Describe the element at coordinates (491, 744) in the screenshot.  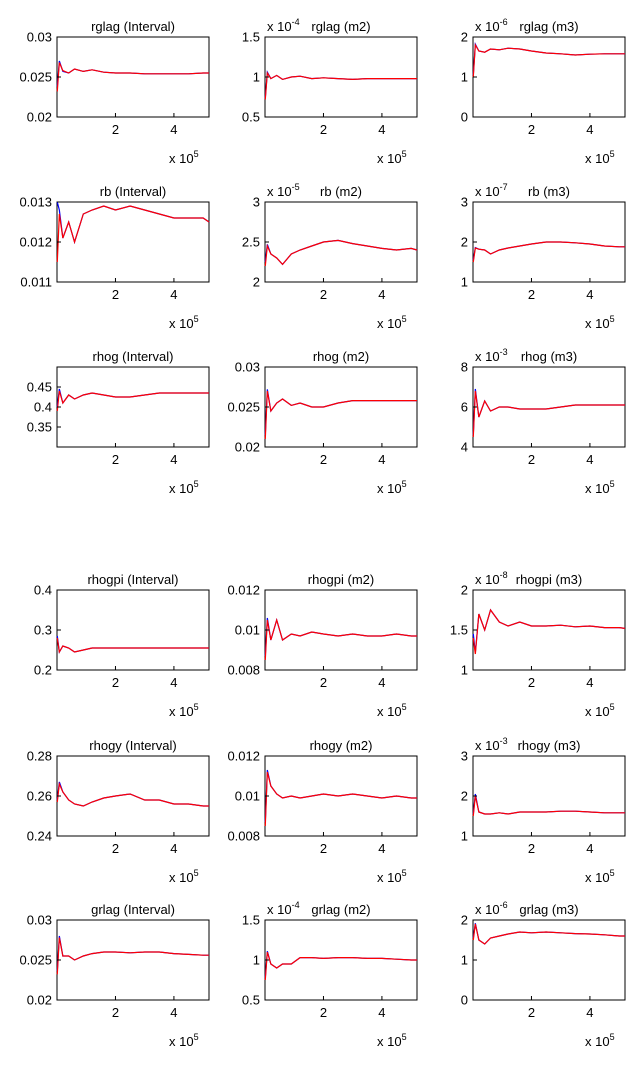
I see `y-scale-label: x 10-3` at that location.